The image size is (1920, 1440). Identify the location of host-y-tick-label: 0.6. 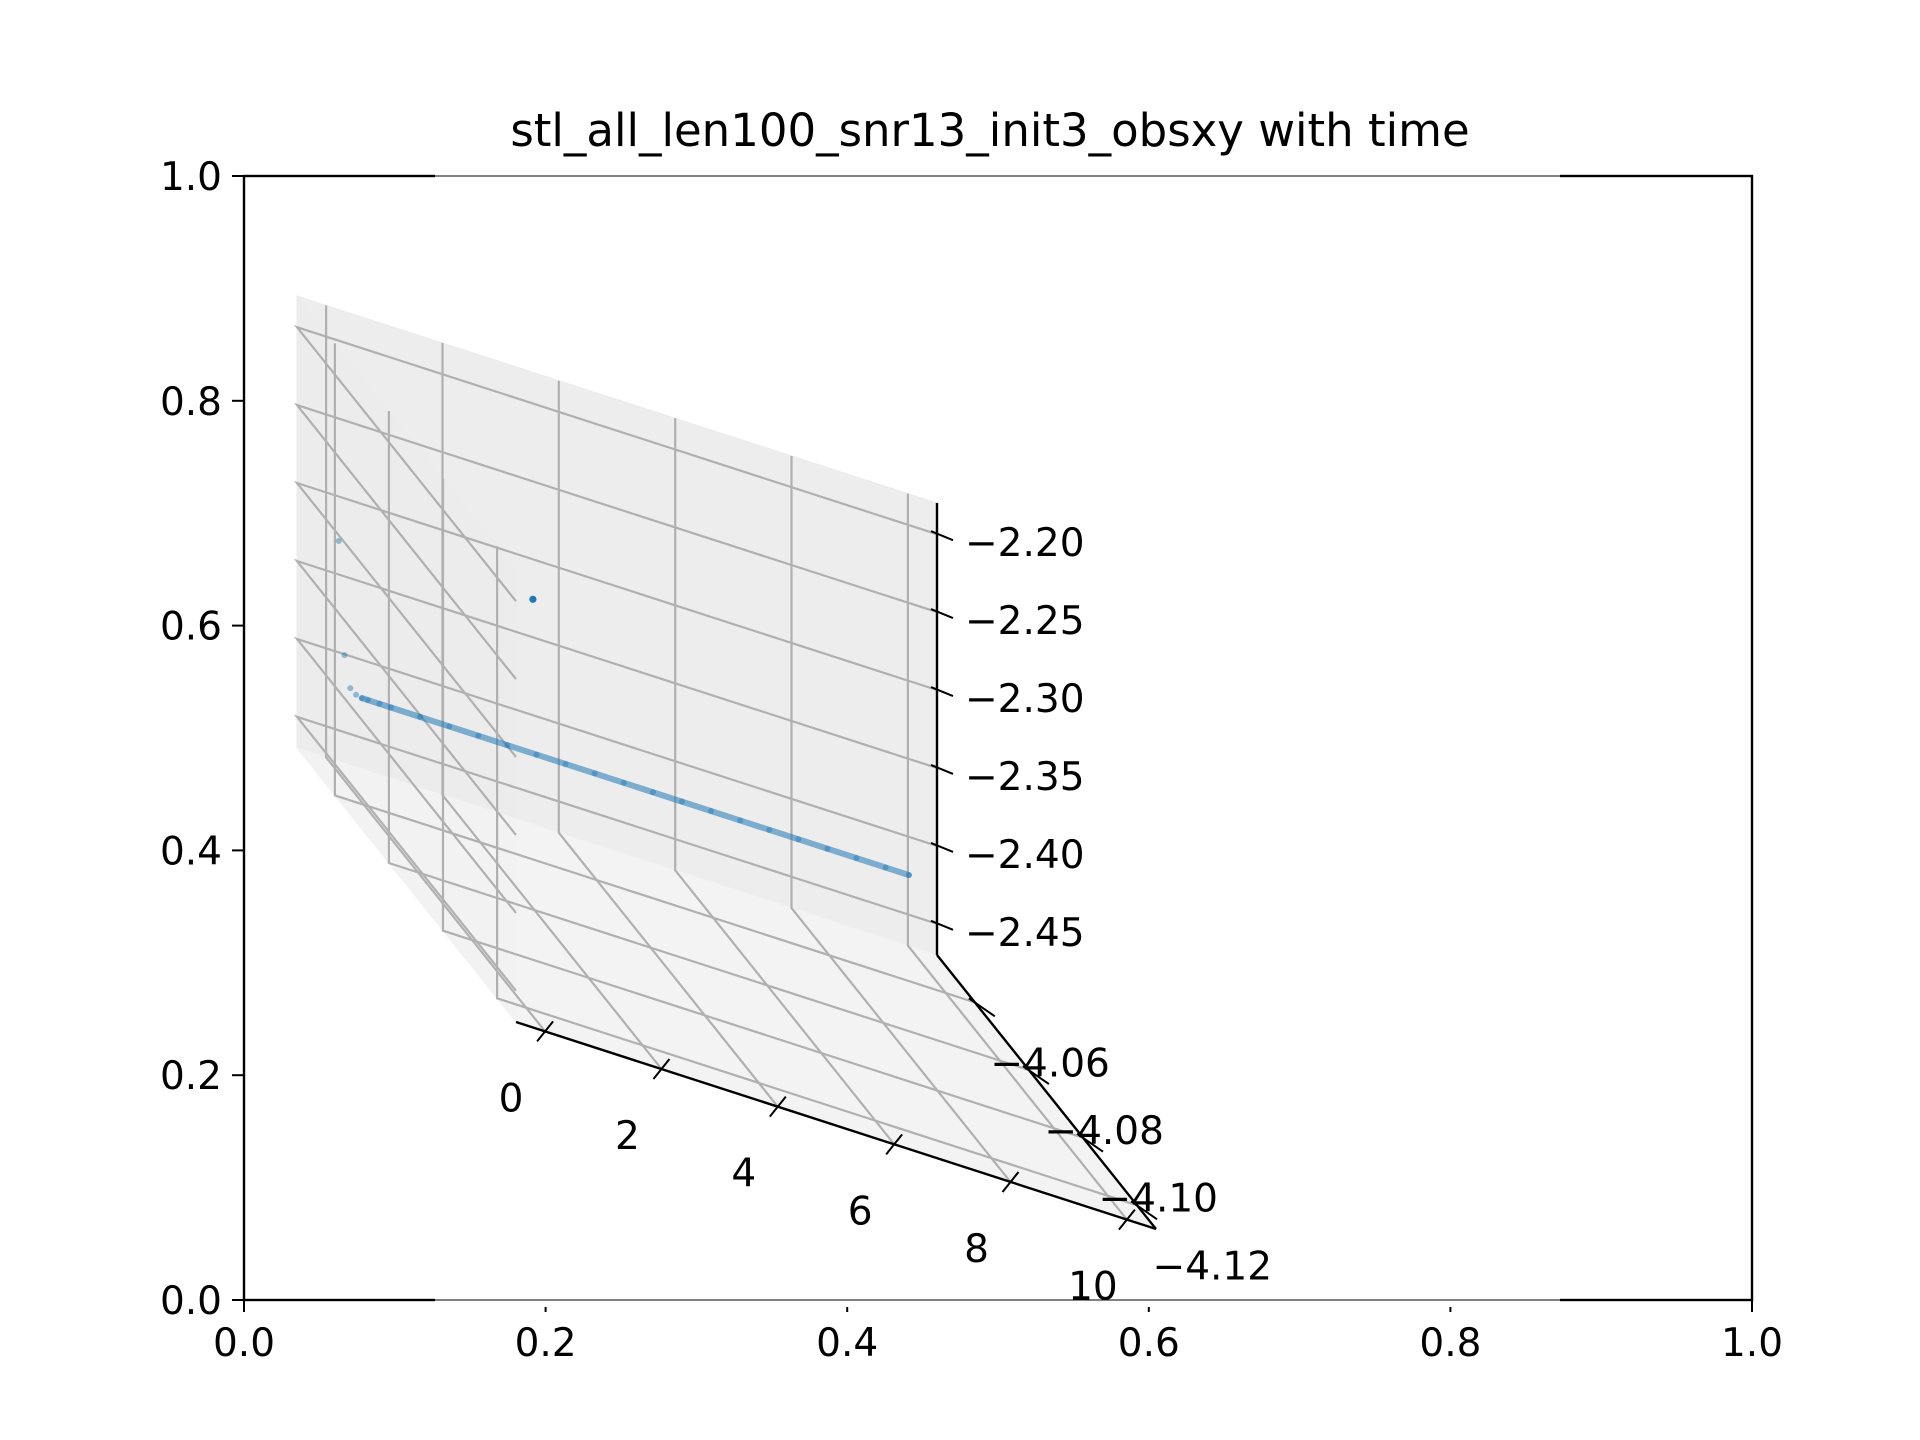
(191, 627).